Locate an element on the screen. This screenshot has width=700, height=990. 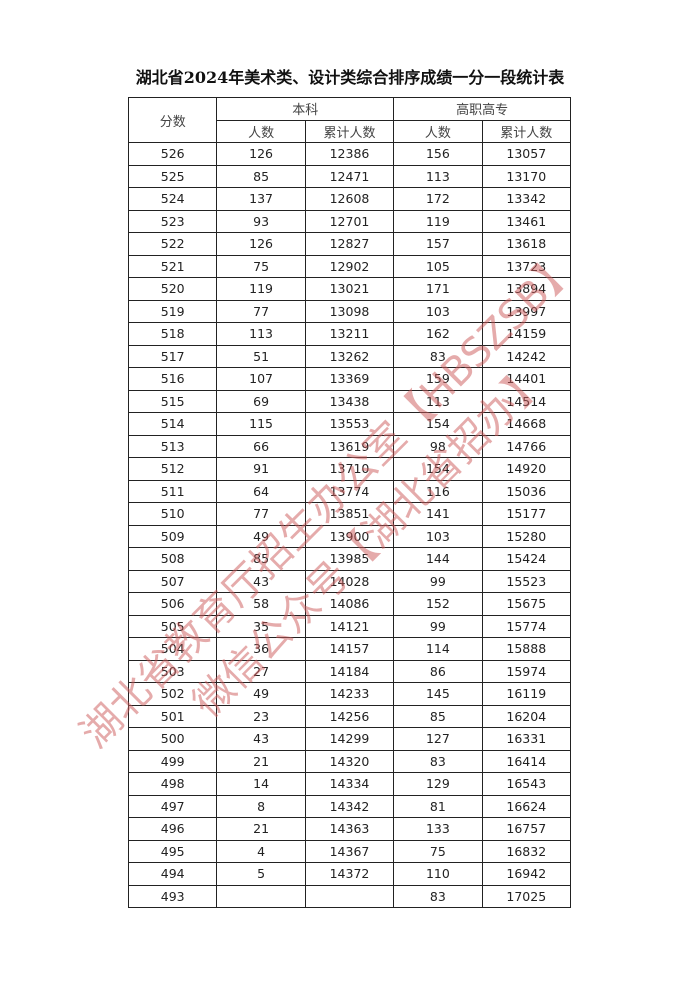
vocational-cumulative-cell: 17025 is located at coordinates (526, 896).